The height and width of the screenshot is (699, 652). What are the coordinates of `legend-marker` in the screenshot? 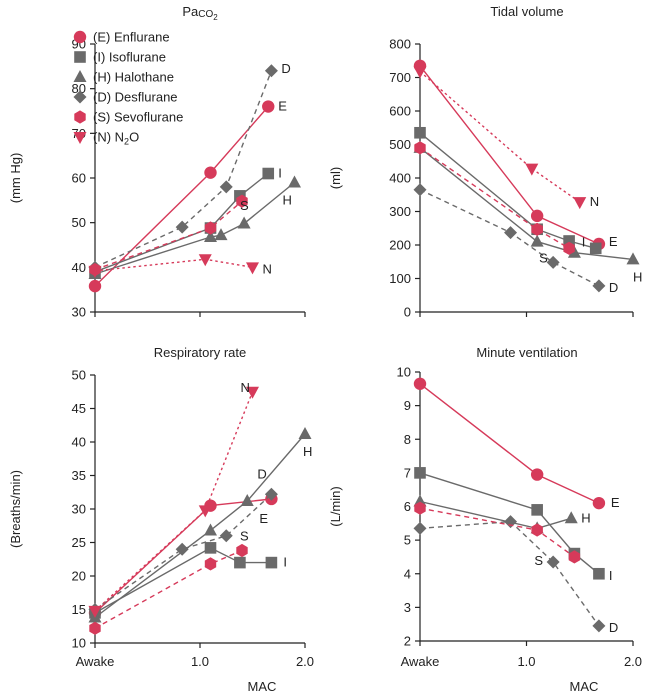 It's located at (80, 76).